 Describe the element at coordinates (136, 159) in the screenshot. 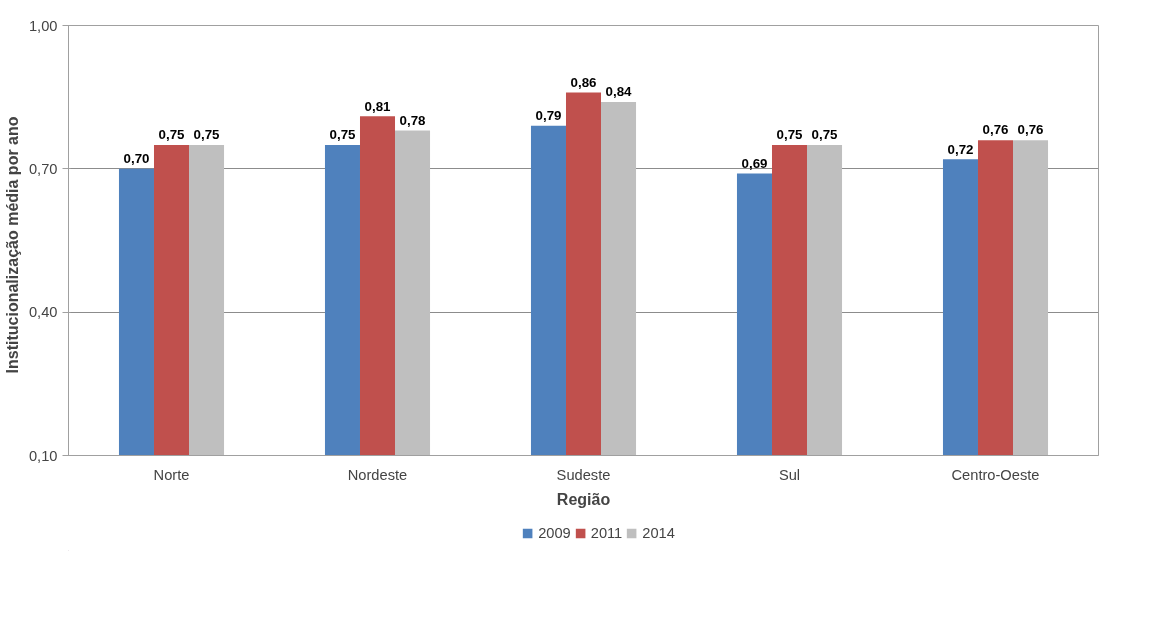

I see `data-label: 0,70` at that location.